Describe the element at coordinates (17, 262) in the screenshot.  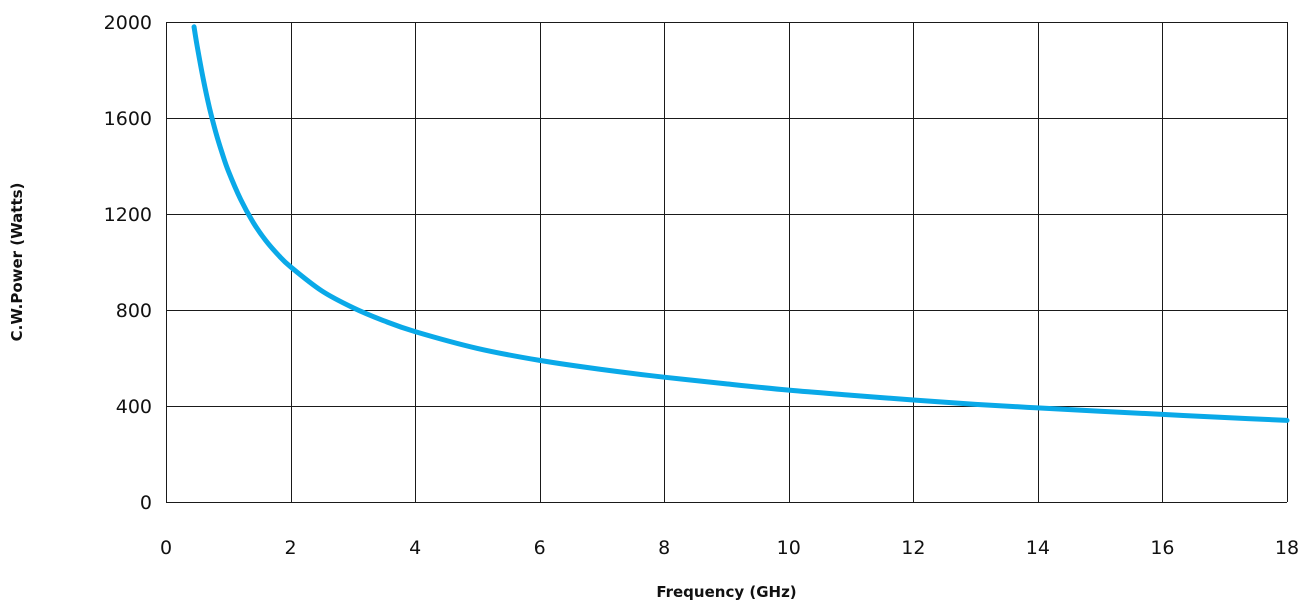
I see `y-axis-title: C.W.Power (Watts)` at that location.